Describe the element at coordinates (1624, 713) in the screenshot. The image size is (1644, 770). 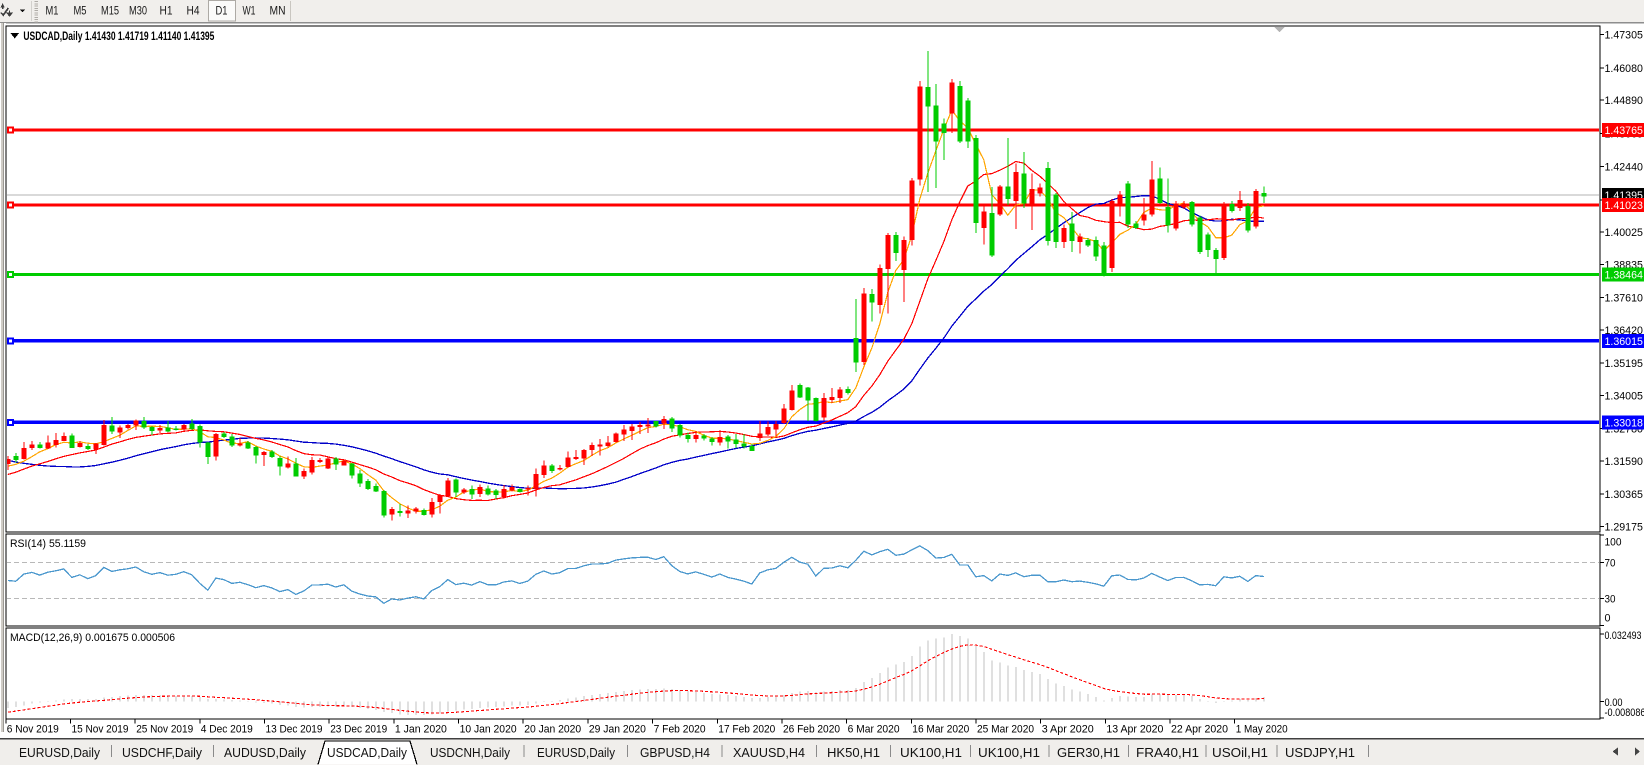
I see `svg-text: -0.008086` at that location.